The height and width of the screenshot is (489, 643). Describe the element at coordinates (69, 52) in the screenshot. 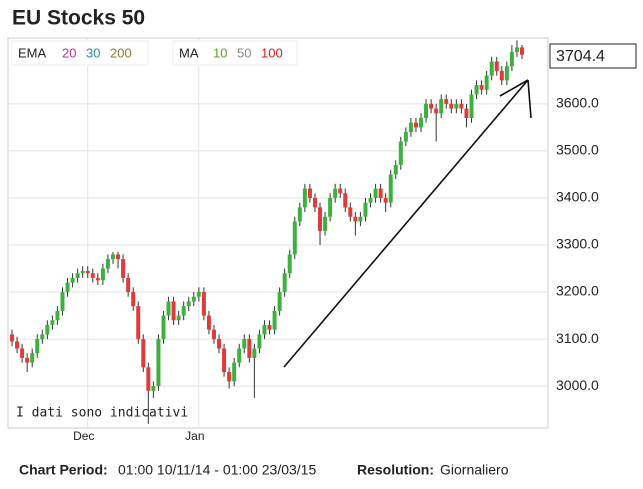

I see `legend-item: 20` at that location.